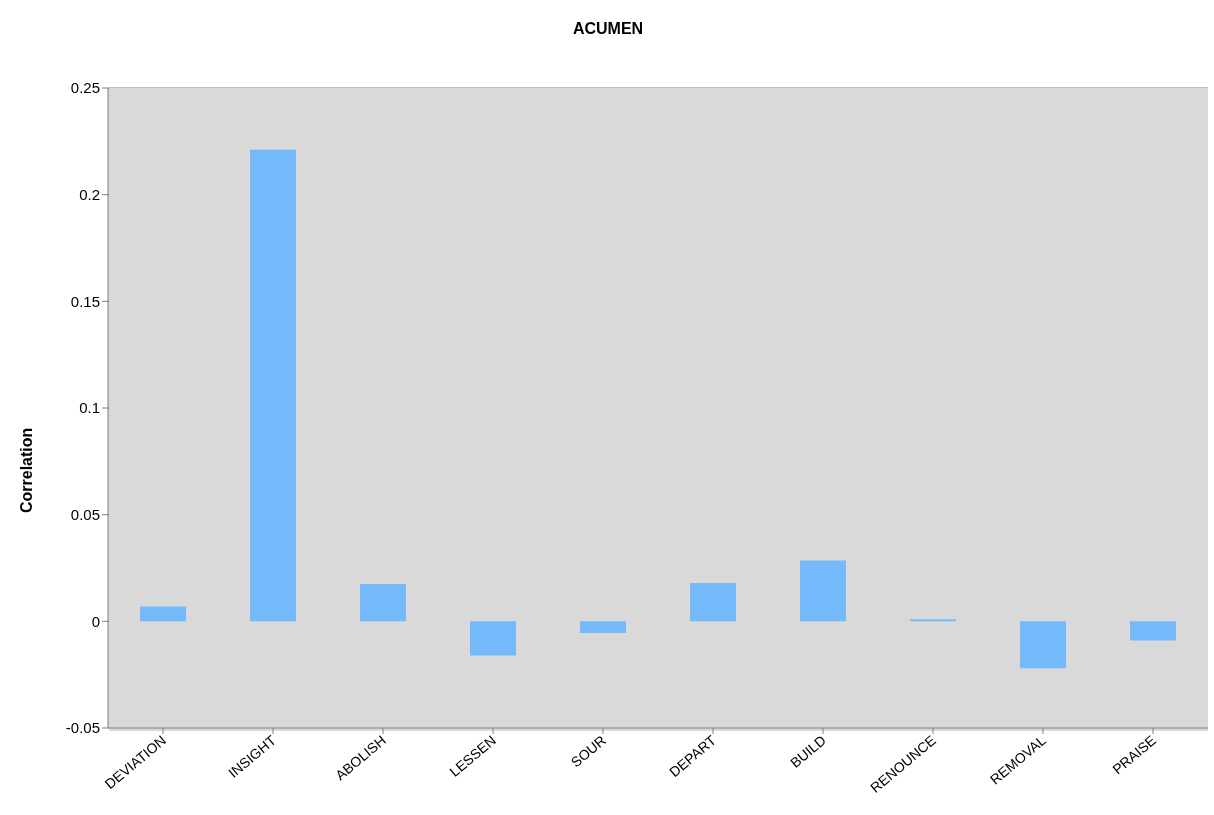 Image resolution: width=1214 pixels, height=815 pixels. What do you see at coordinates (82, 728) in the screenshot?
I see `y-tick-label: -0.05` at bounding box center [82, 728].